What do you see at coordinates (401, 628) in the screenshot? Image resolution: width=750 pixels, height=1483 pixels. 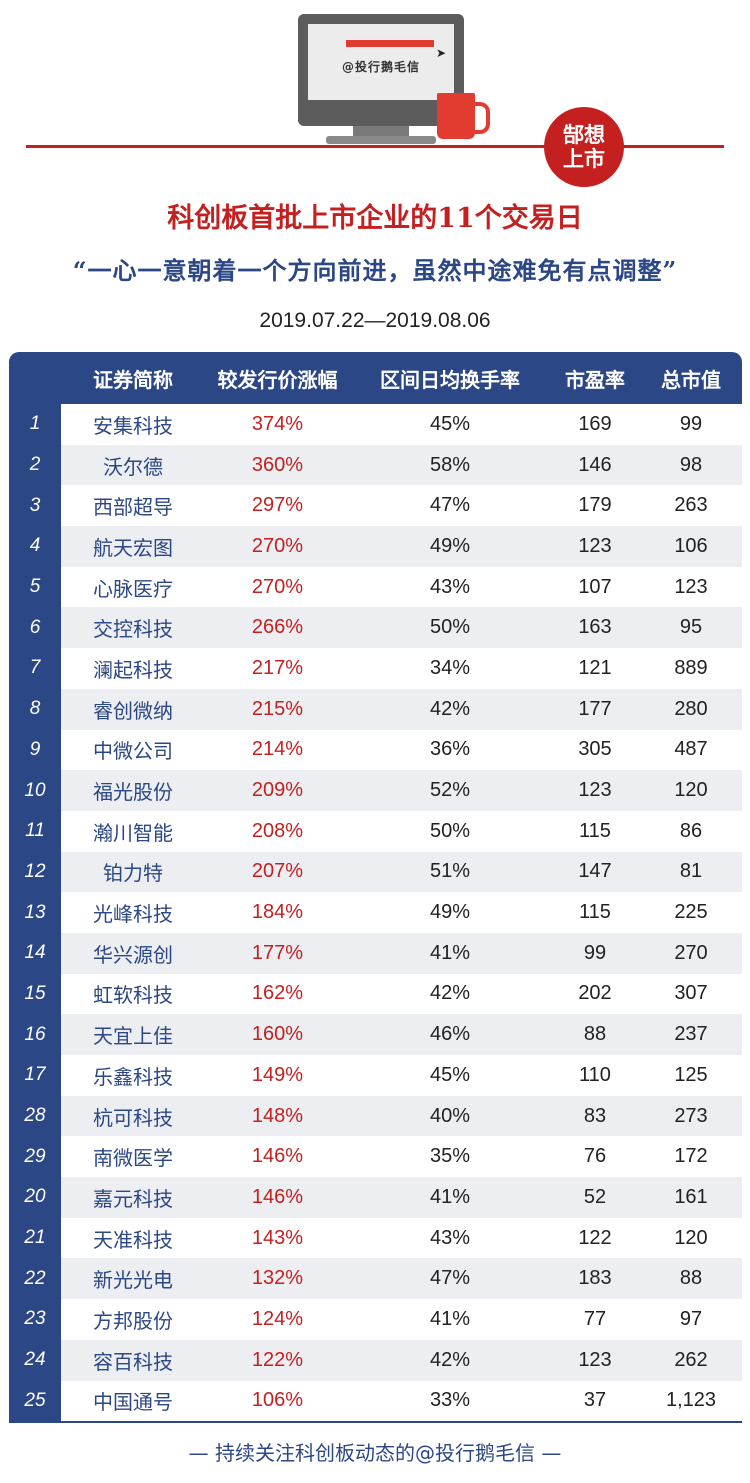 I see `row-cells: 交控科技 266% 50% 163 95` at bounding box center [401, 628].